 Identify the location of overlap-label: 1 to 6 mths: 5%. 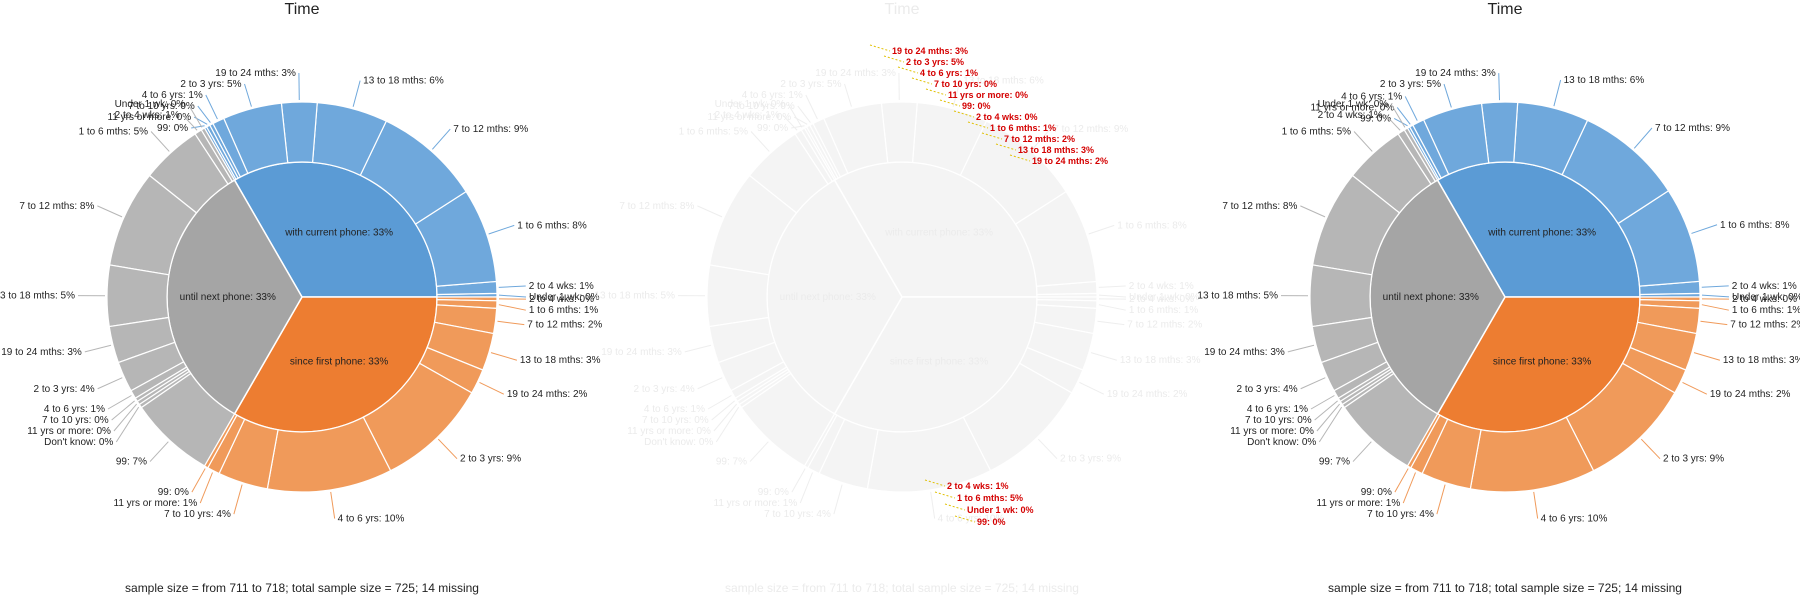
(990, 498).